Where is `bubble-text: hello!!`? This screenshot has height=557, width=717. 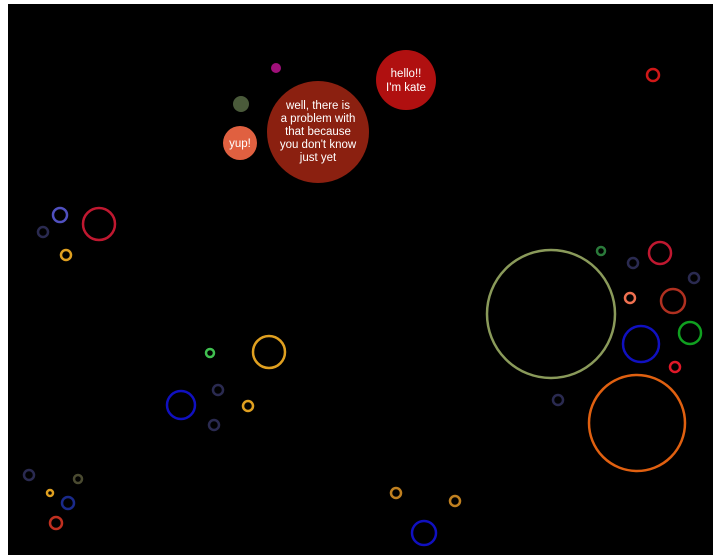 bubble-text: hello!! is located at coordinates (406, 74).